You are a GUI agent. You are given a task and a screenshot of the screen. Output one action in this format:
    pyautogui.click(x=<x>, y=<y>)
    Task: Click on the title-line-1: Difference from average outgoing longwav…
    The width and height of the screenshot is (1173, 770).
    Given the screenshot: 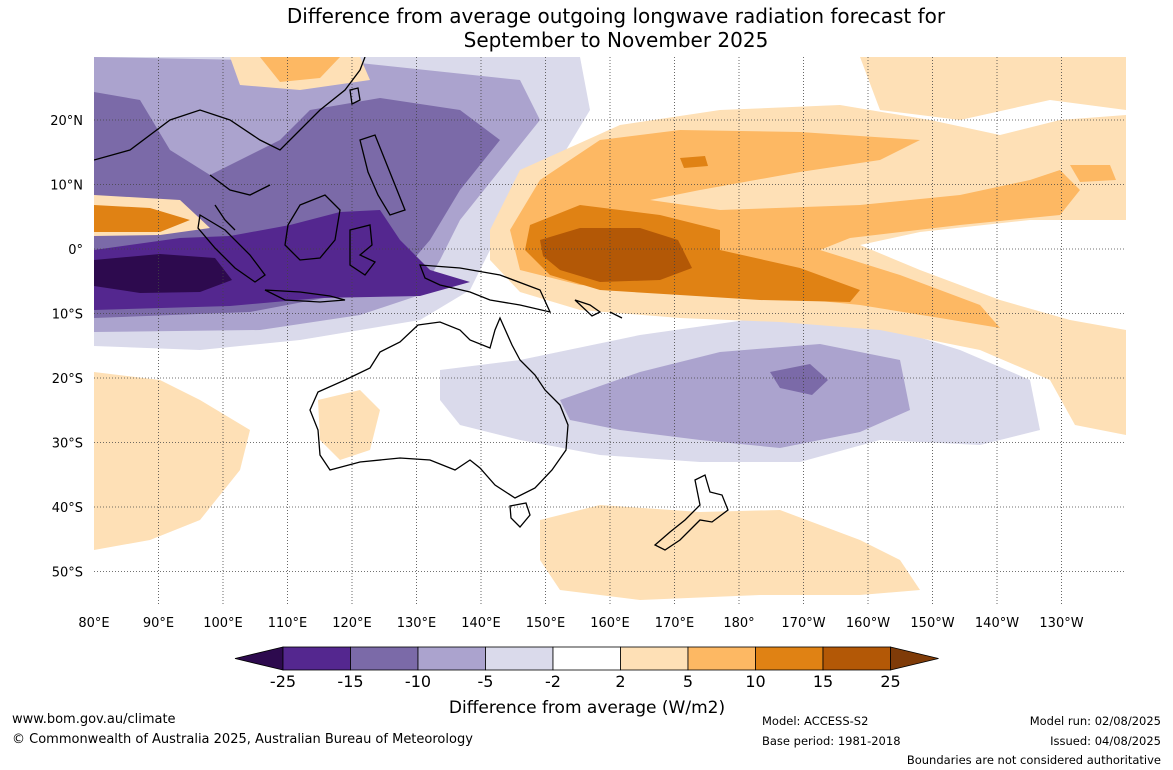 What is the action you would take?
    pyautogui.click(x=616, y=16)
    